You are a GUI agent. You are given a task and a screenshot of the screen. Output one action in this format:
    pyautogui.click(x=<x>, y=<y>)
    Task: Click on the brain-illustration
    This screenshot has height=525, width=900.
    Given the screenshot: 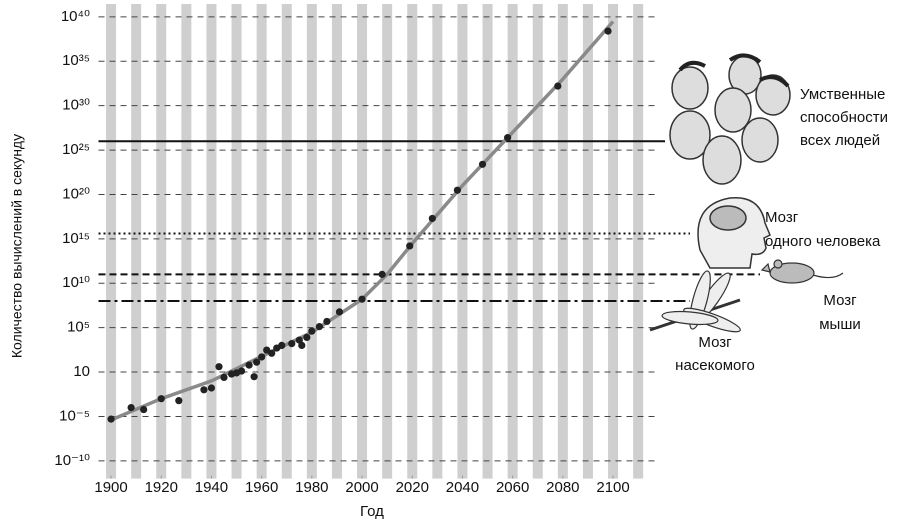 What is the action you would take?
    pyautogui.click(x=734, y=232)
    